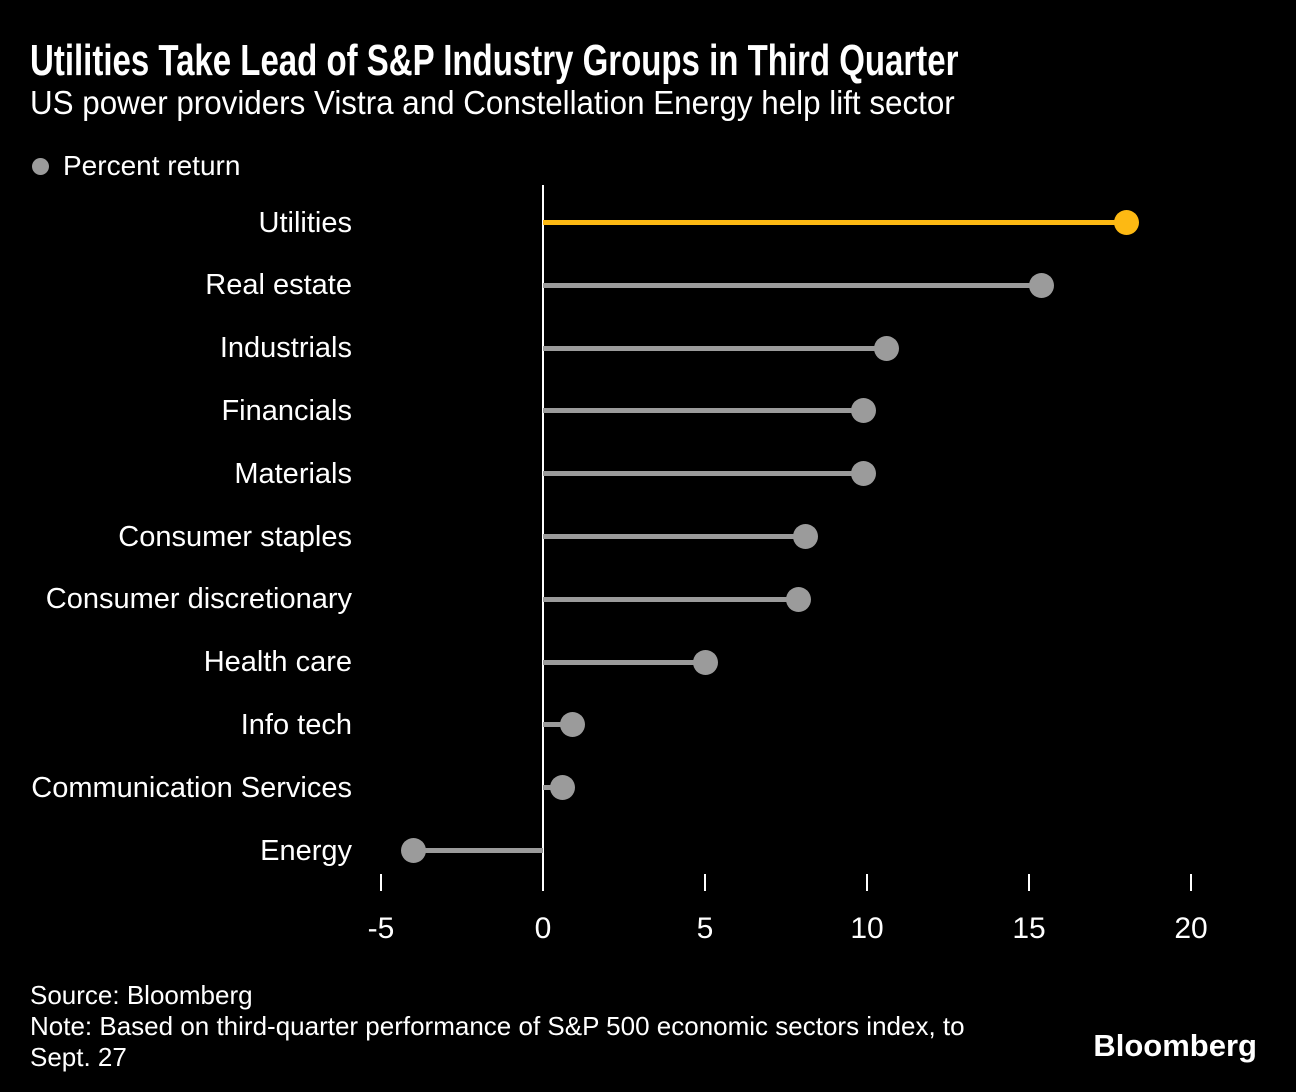 The image size is (1296, 1092). Describe the element at coordinates (1029, 928) in the screenshot. I see `x-axis-tick-label: 15` at that location.